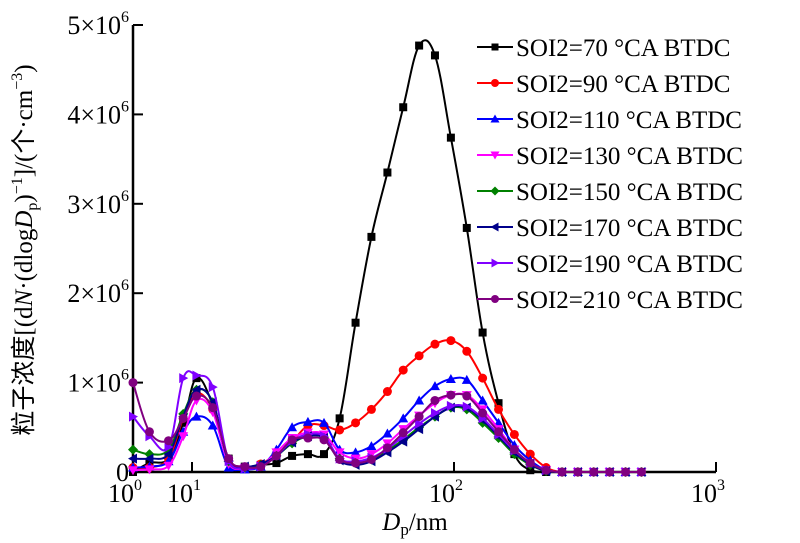  What do you see at coordinates (98, 203) in the screenshot?
I see `y-tick-label: 3×10⁶` at bounding box center [98, 203].